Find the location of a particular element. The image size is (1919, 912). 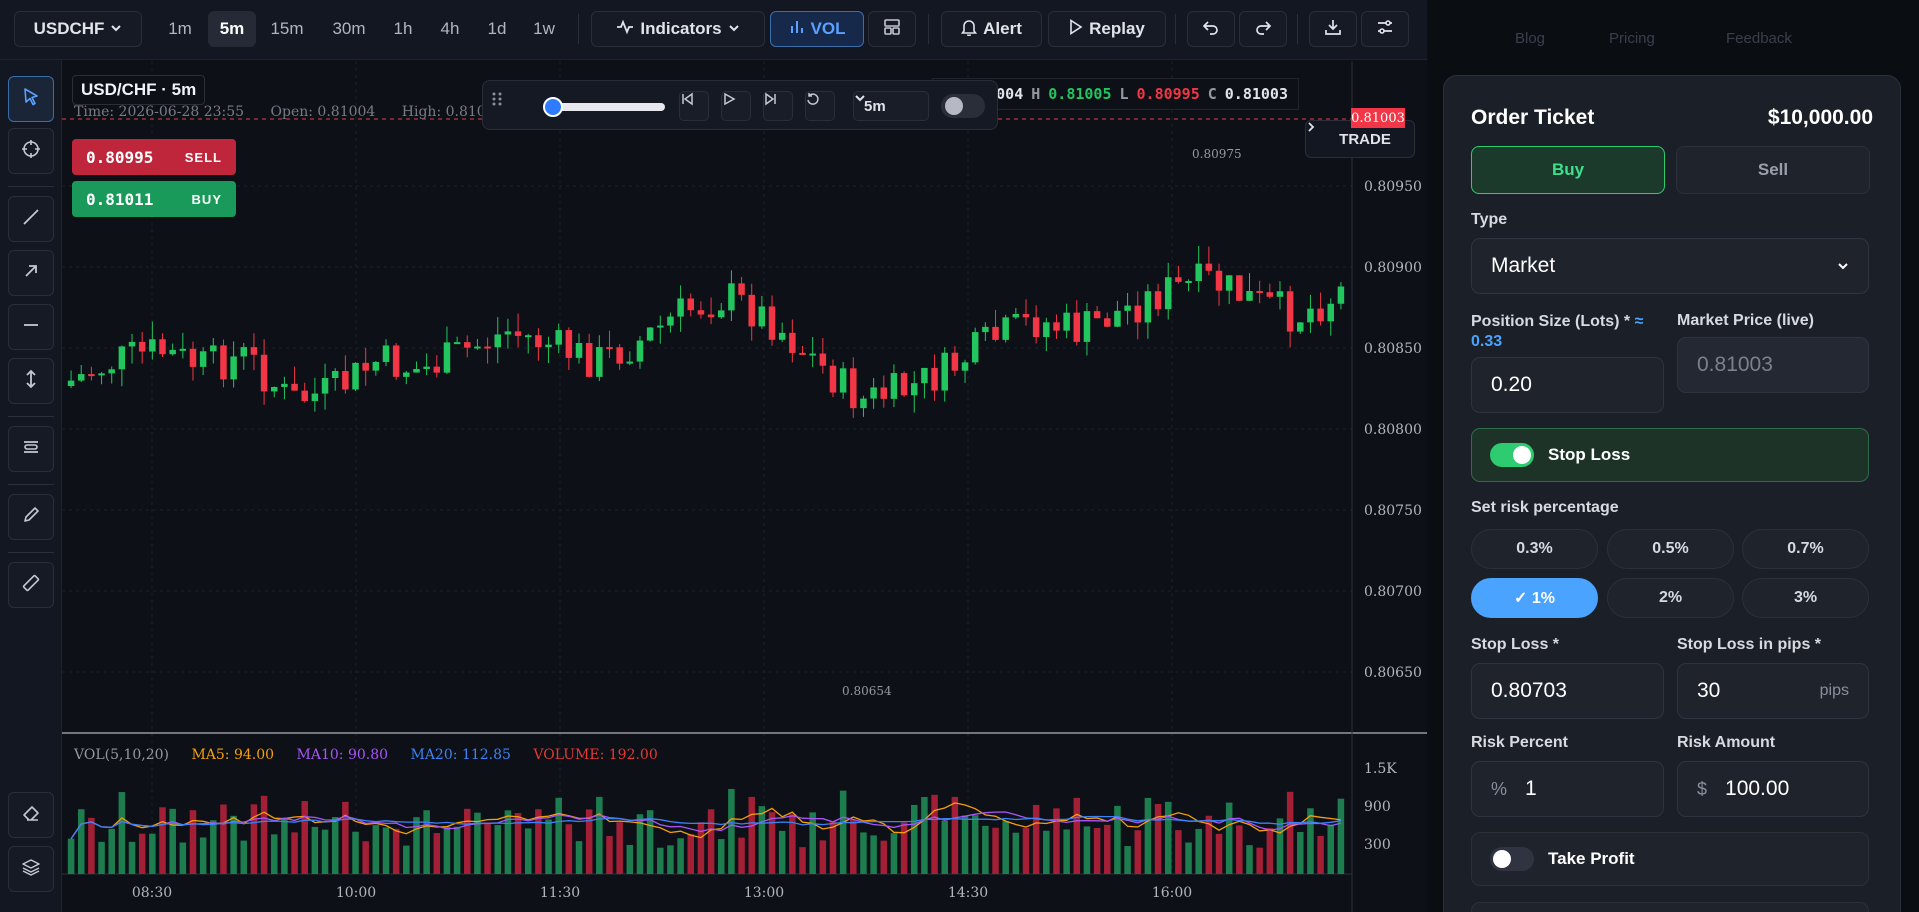

position-size-input: 0.20 is located at coordinates (1567, 385).